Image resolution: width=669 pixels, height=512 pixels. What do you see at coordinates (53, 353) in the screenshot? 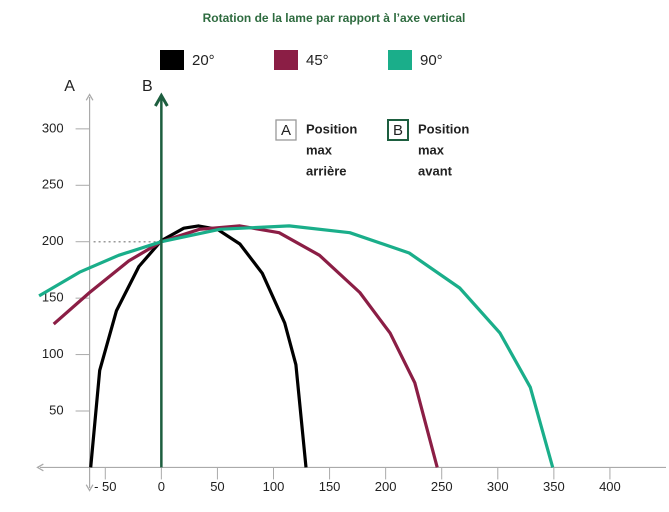
I see `y-tick-label: 100` at bounding box center [53, 353].